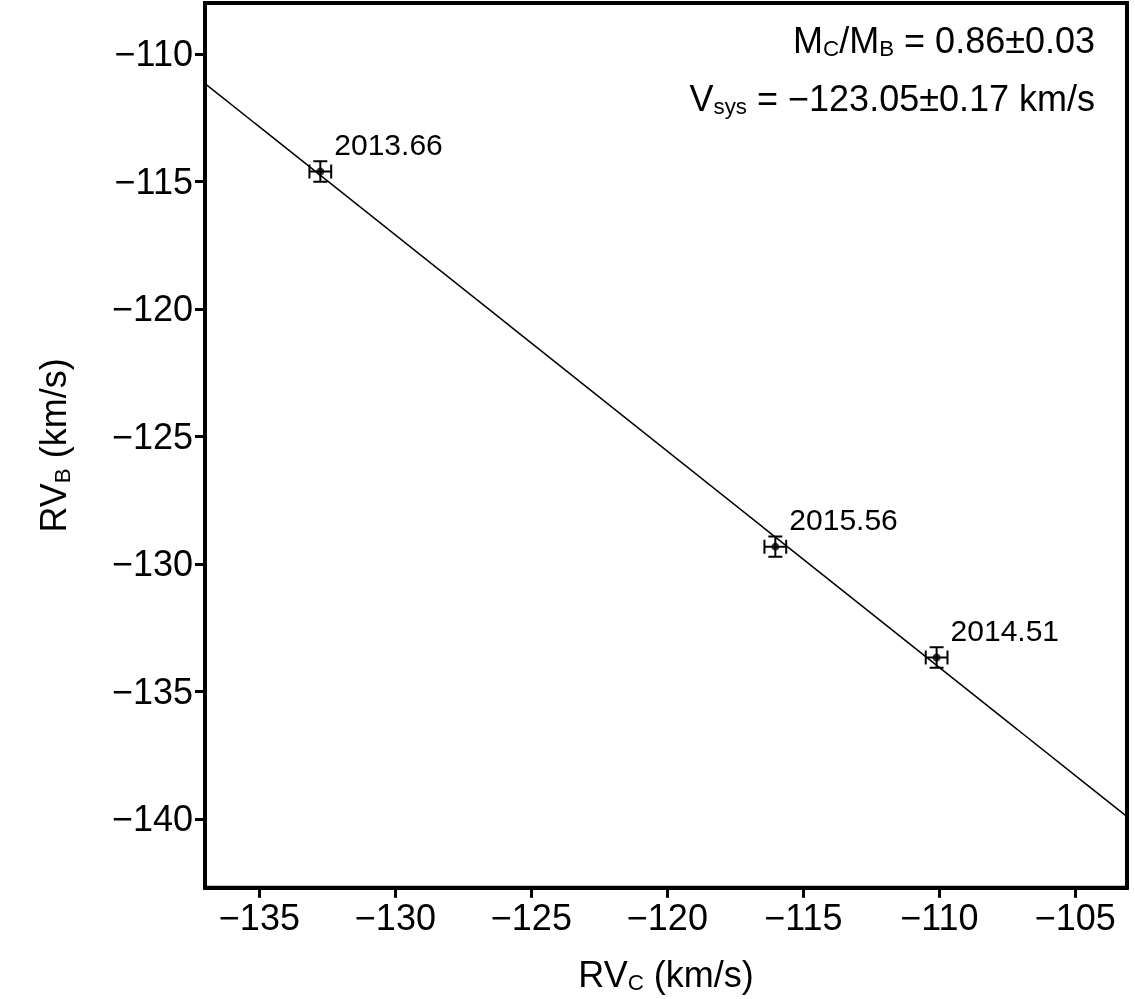 The height and width of the screenshot is (999, 1135). I want to click on annotation: 2015.56, so click(843, 520).